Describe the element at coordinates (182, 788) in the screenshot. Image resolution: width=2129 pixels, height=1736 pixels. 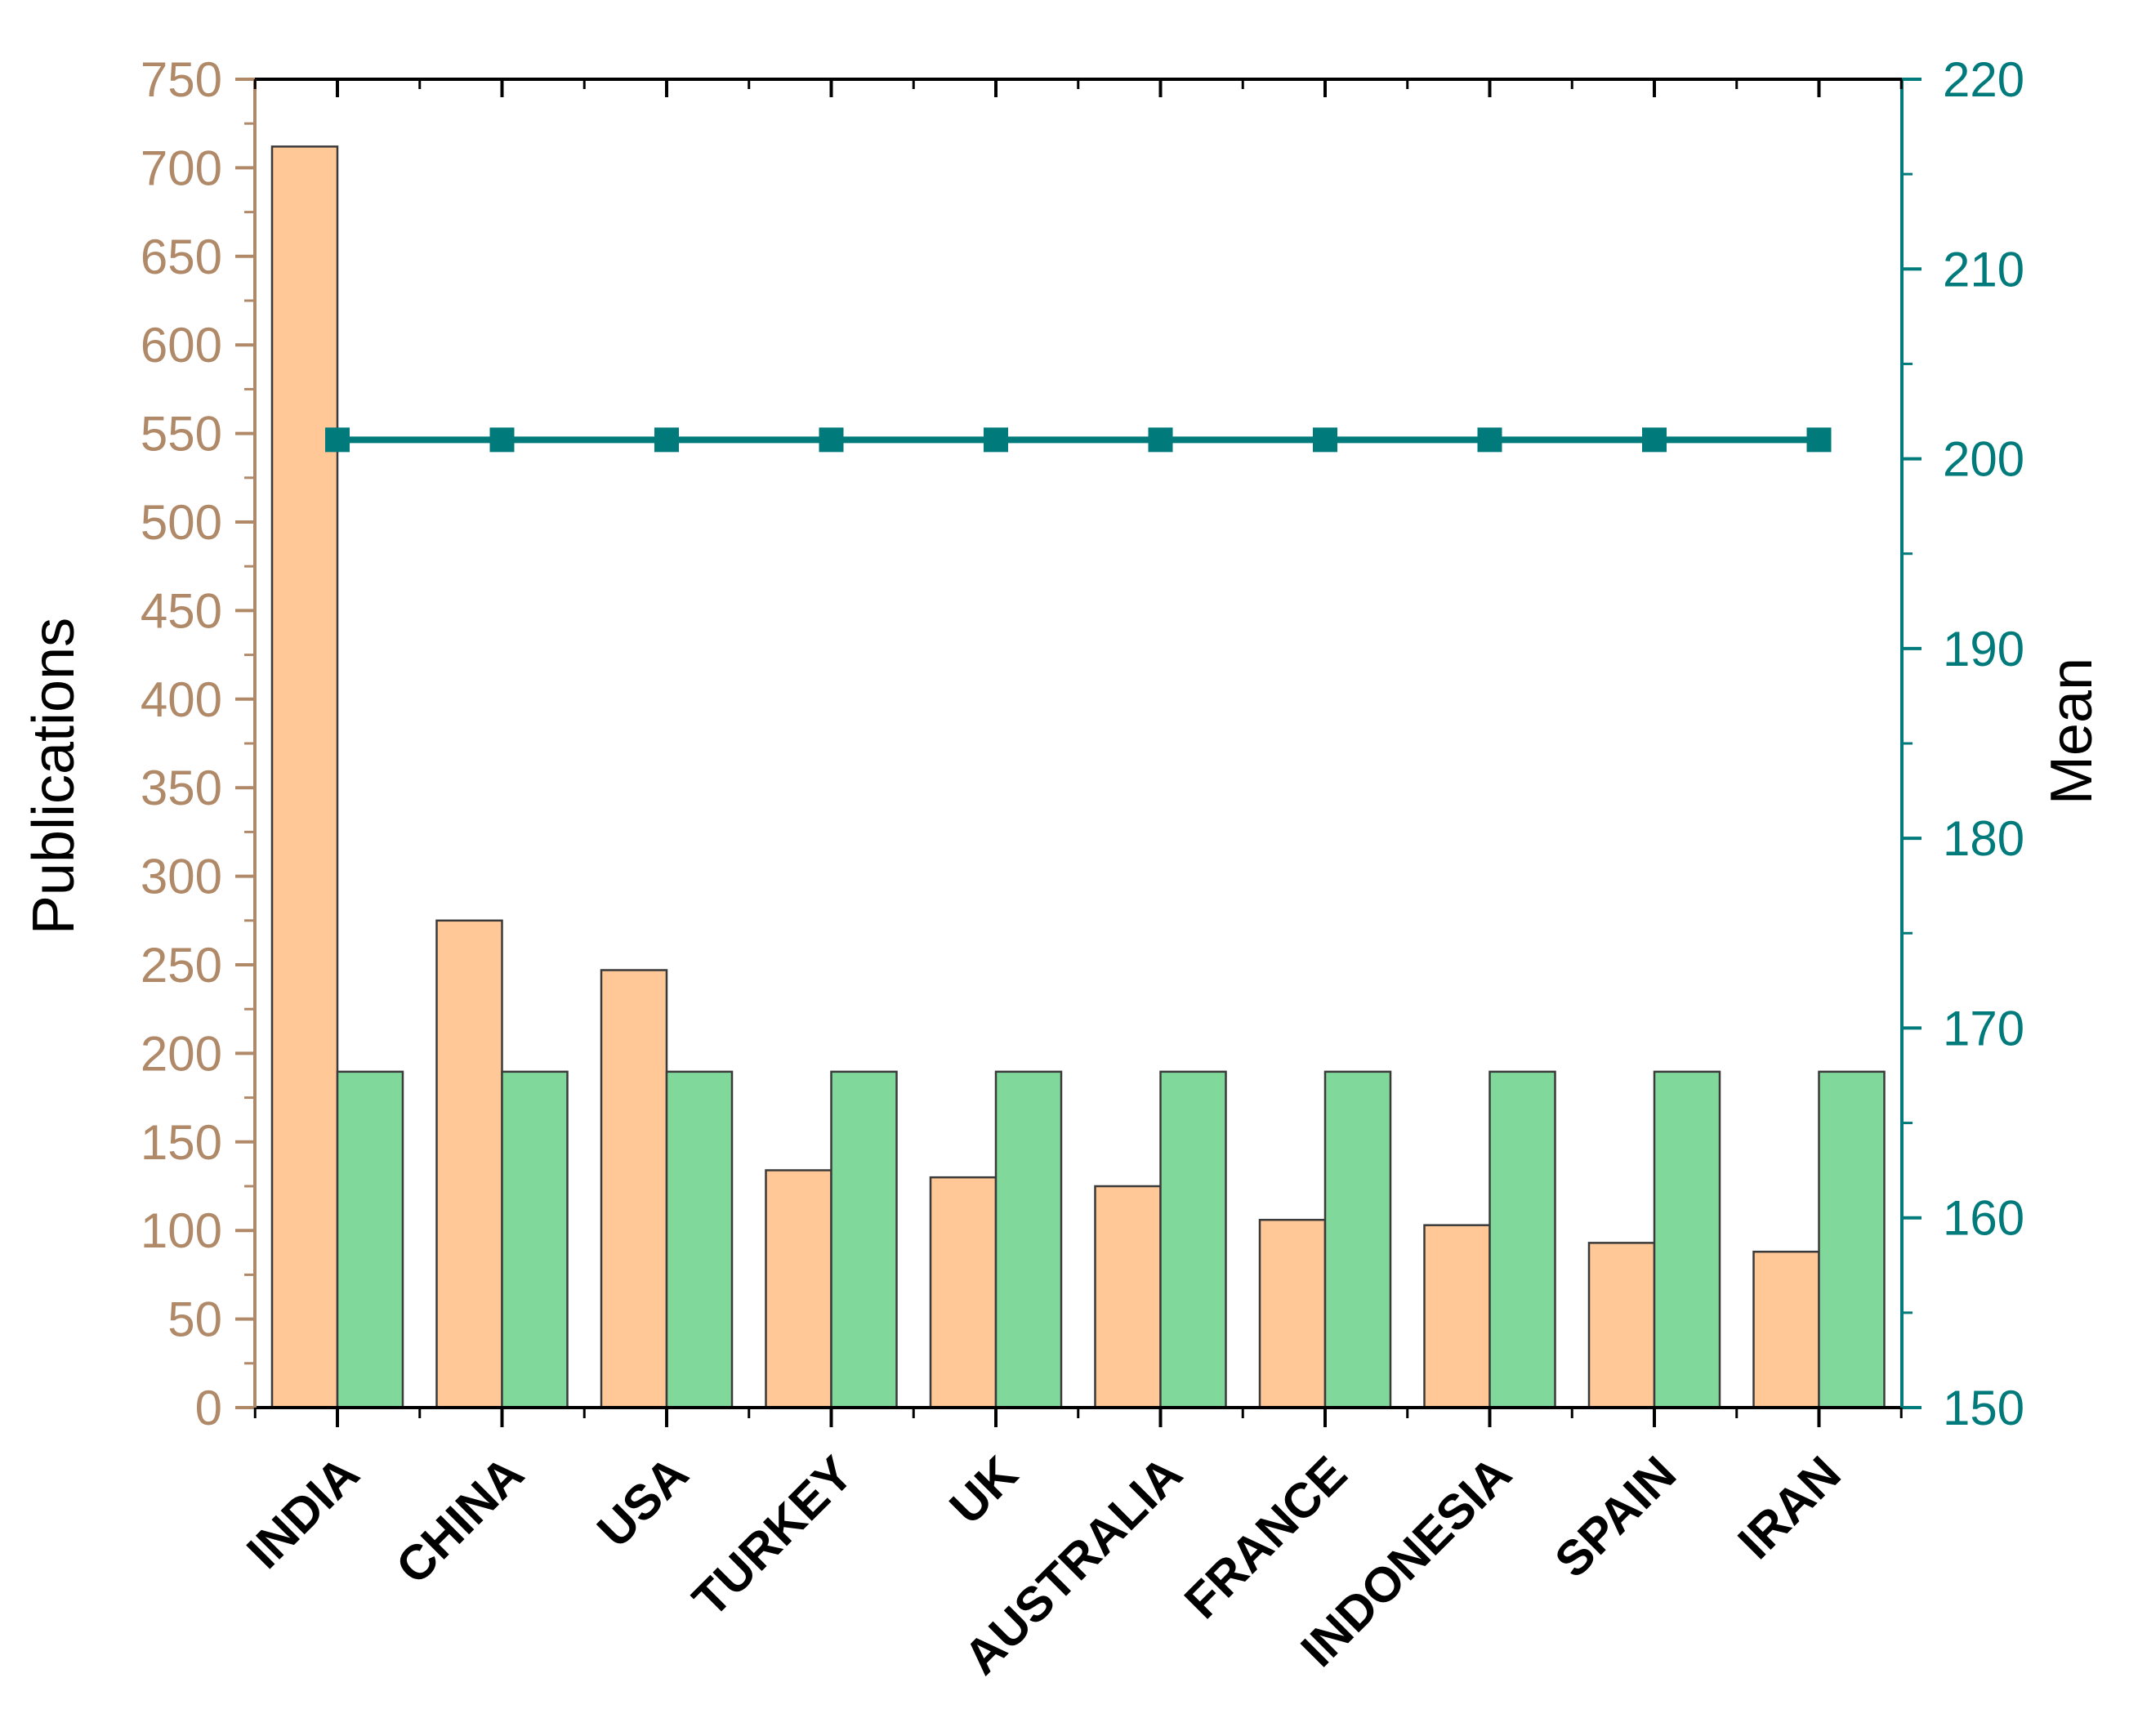
I see `left-tick-label: 350` at that location.